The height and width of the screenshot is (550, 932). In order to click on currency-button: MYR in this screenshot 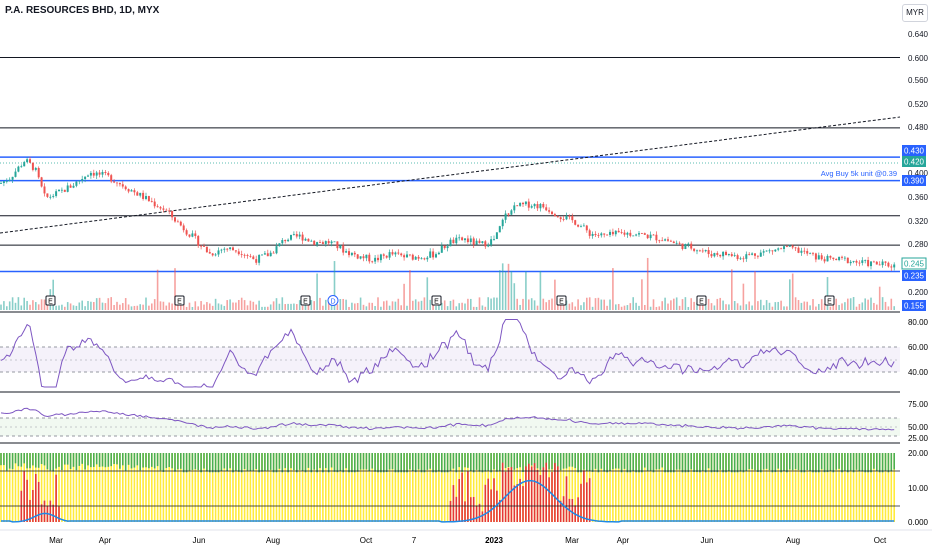, I will do `click(915, 13)`.